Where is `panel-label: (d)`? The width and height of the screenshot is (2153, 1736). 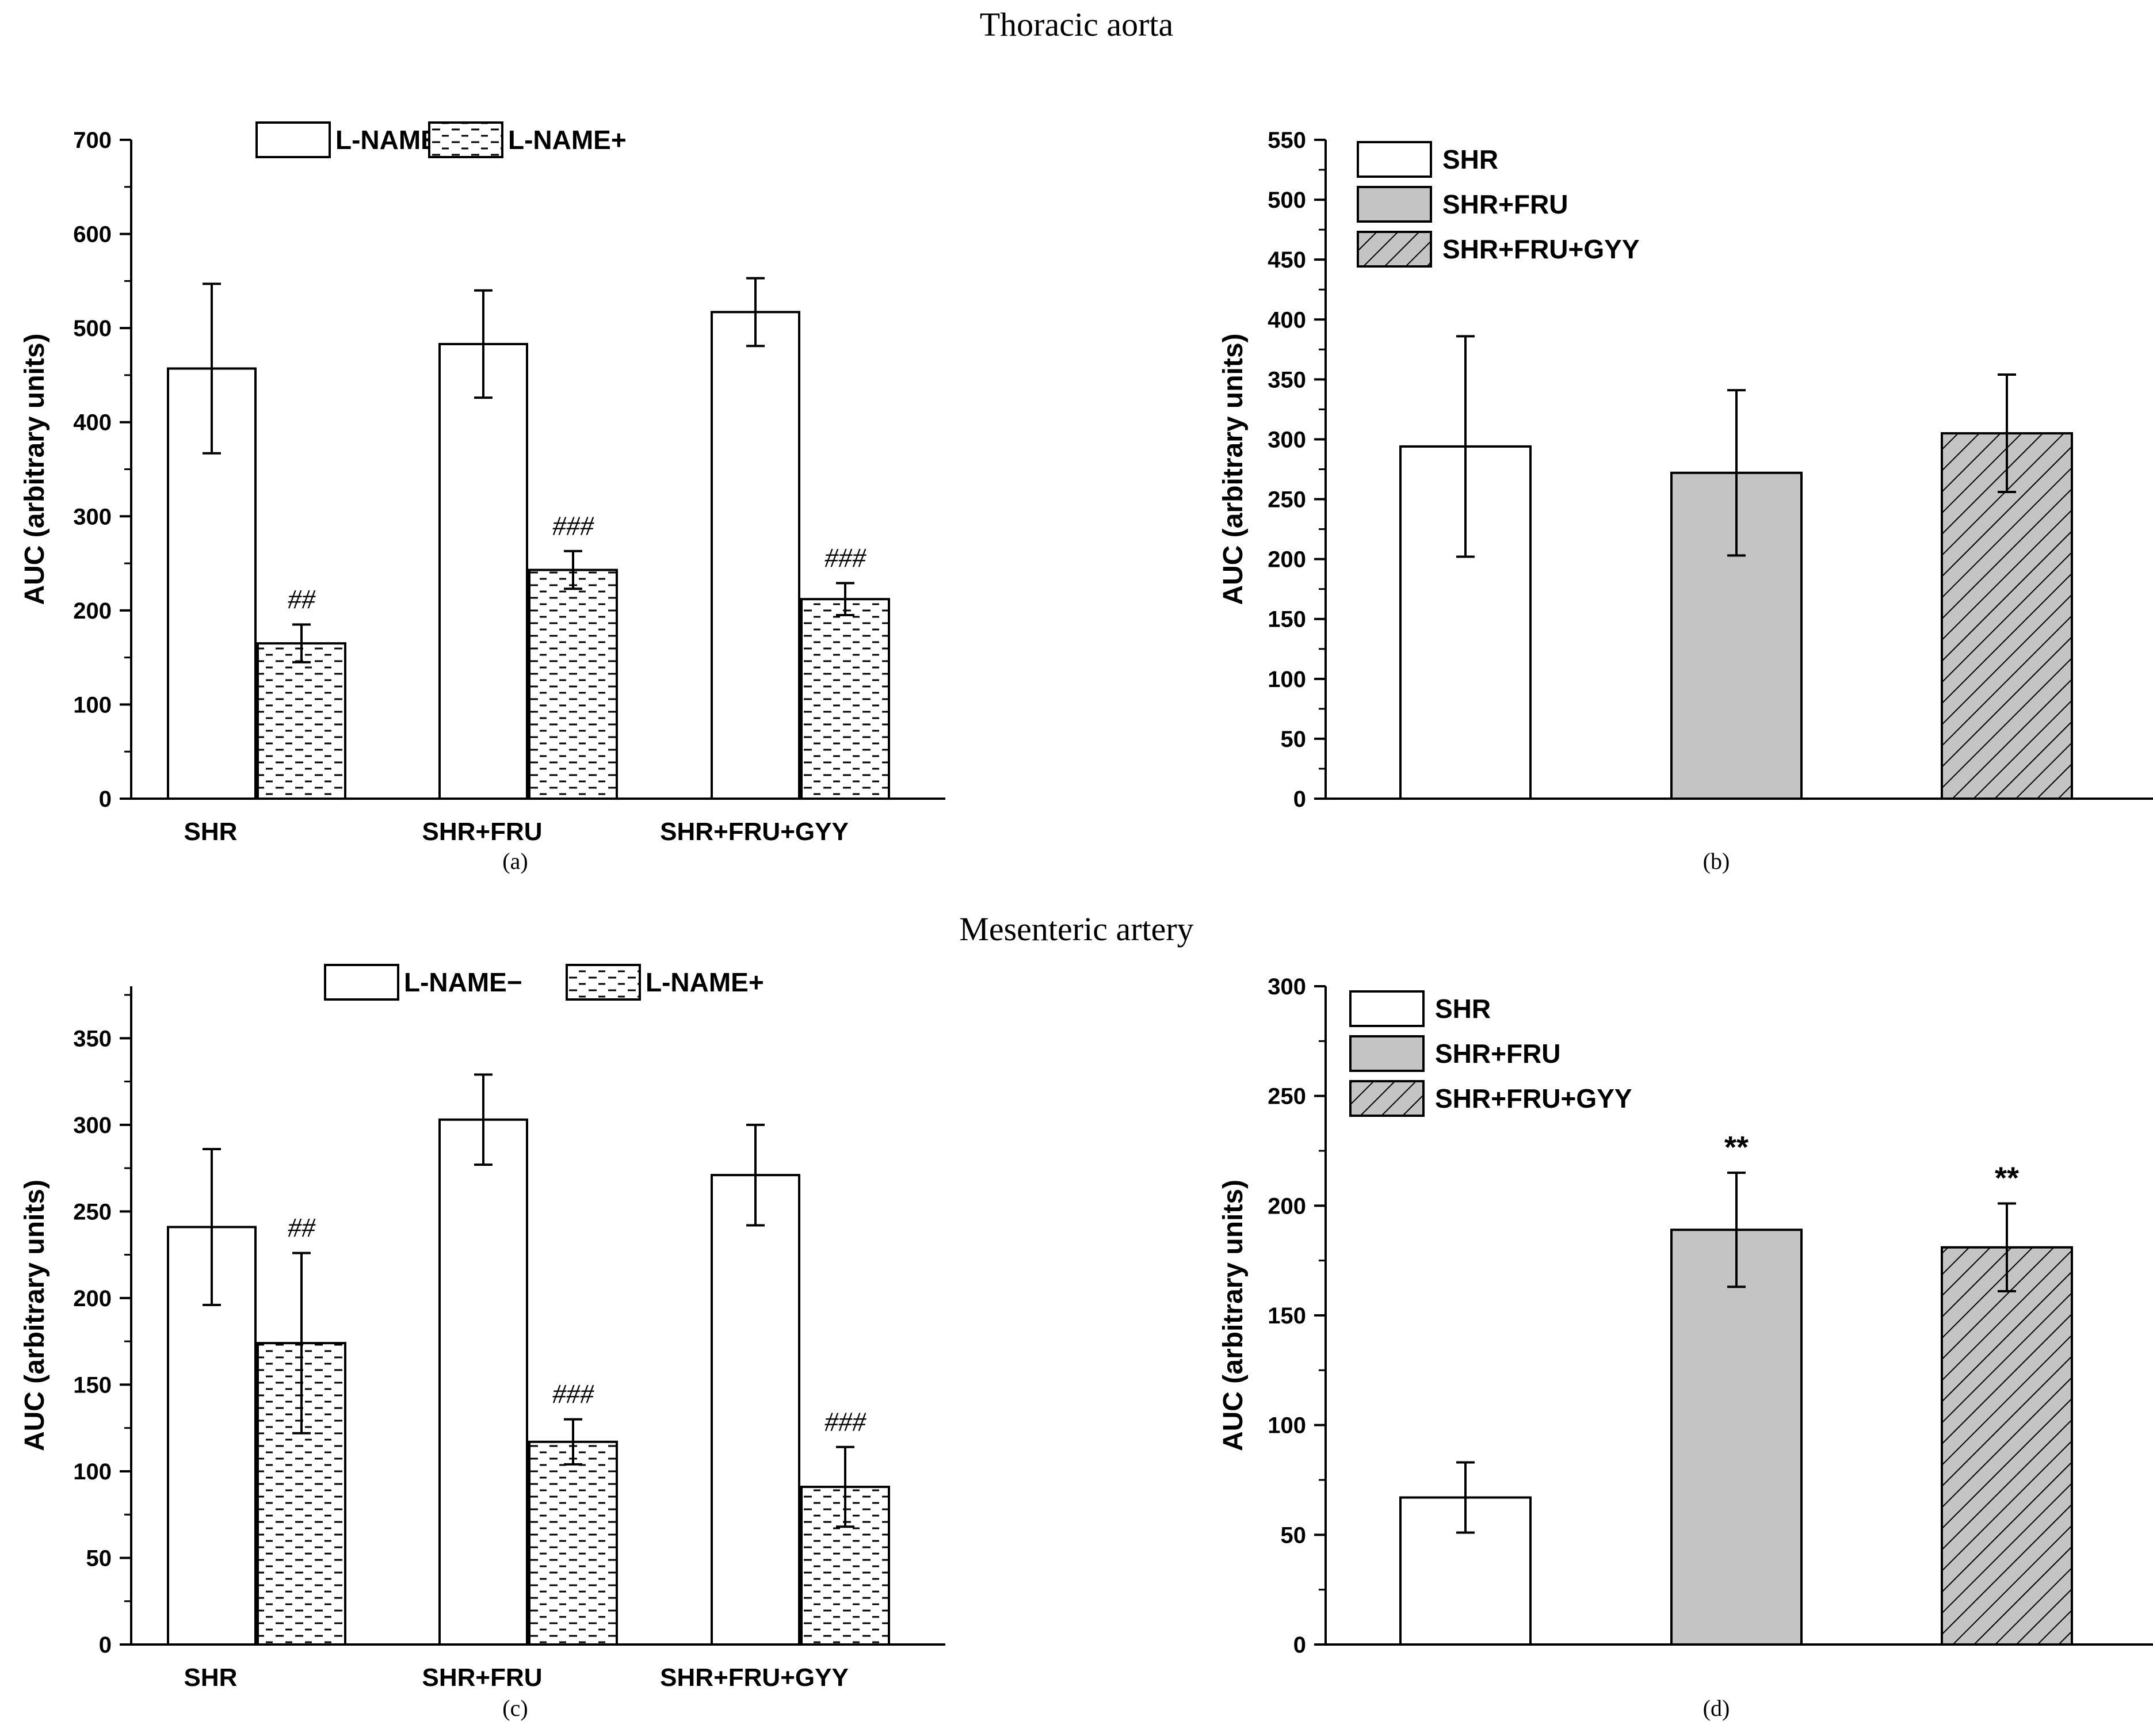 panel-label: (d) is located at coordinates (1716, 1708).